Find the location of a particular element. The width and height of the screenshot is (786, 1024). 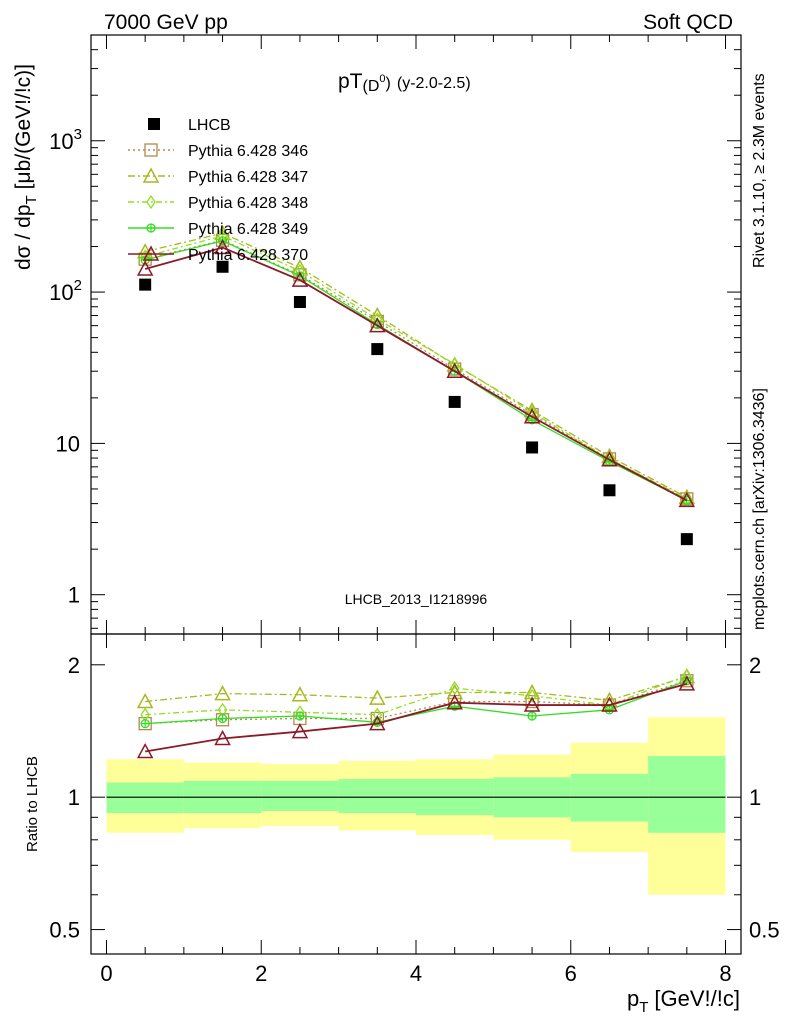

legend-label: Pythia 6.428 349 is located at coordinates (248, 229).